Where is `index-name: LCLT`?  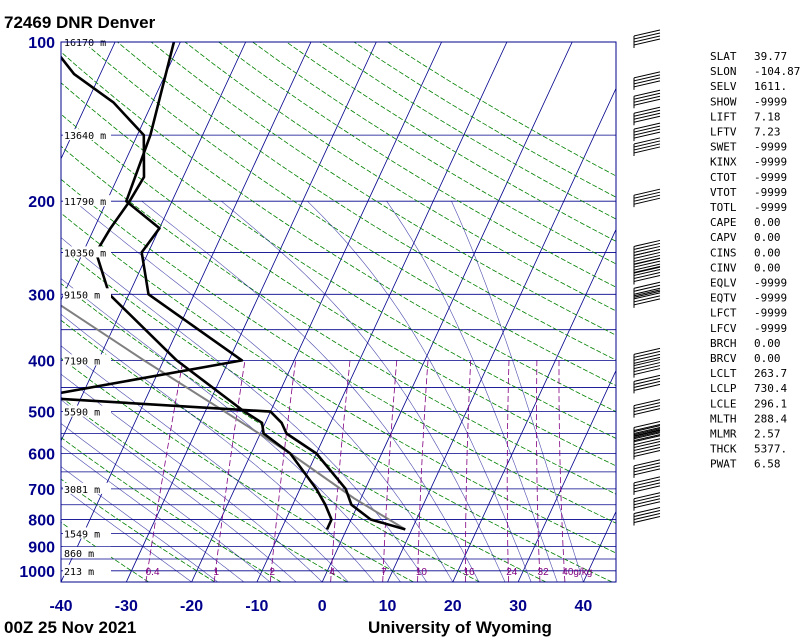 index-name: LCLT is located at coordinates (723, 373).